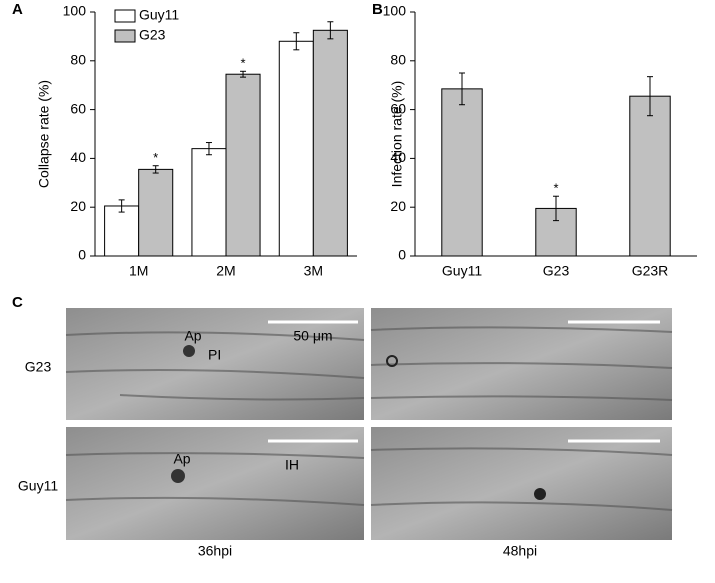 The height and width of the screenshot is (583, 715). I want to click on panel-label: B, so click(377, 9).